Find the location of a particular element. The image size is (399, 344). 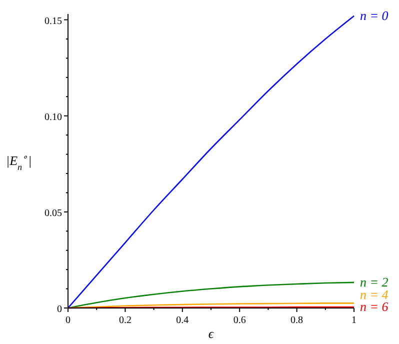

x-tick-label: 0.4 is located at coordinates (182, 320).